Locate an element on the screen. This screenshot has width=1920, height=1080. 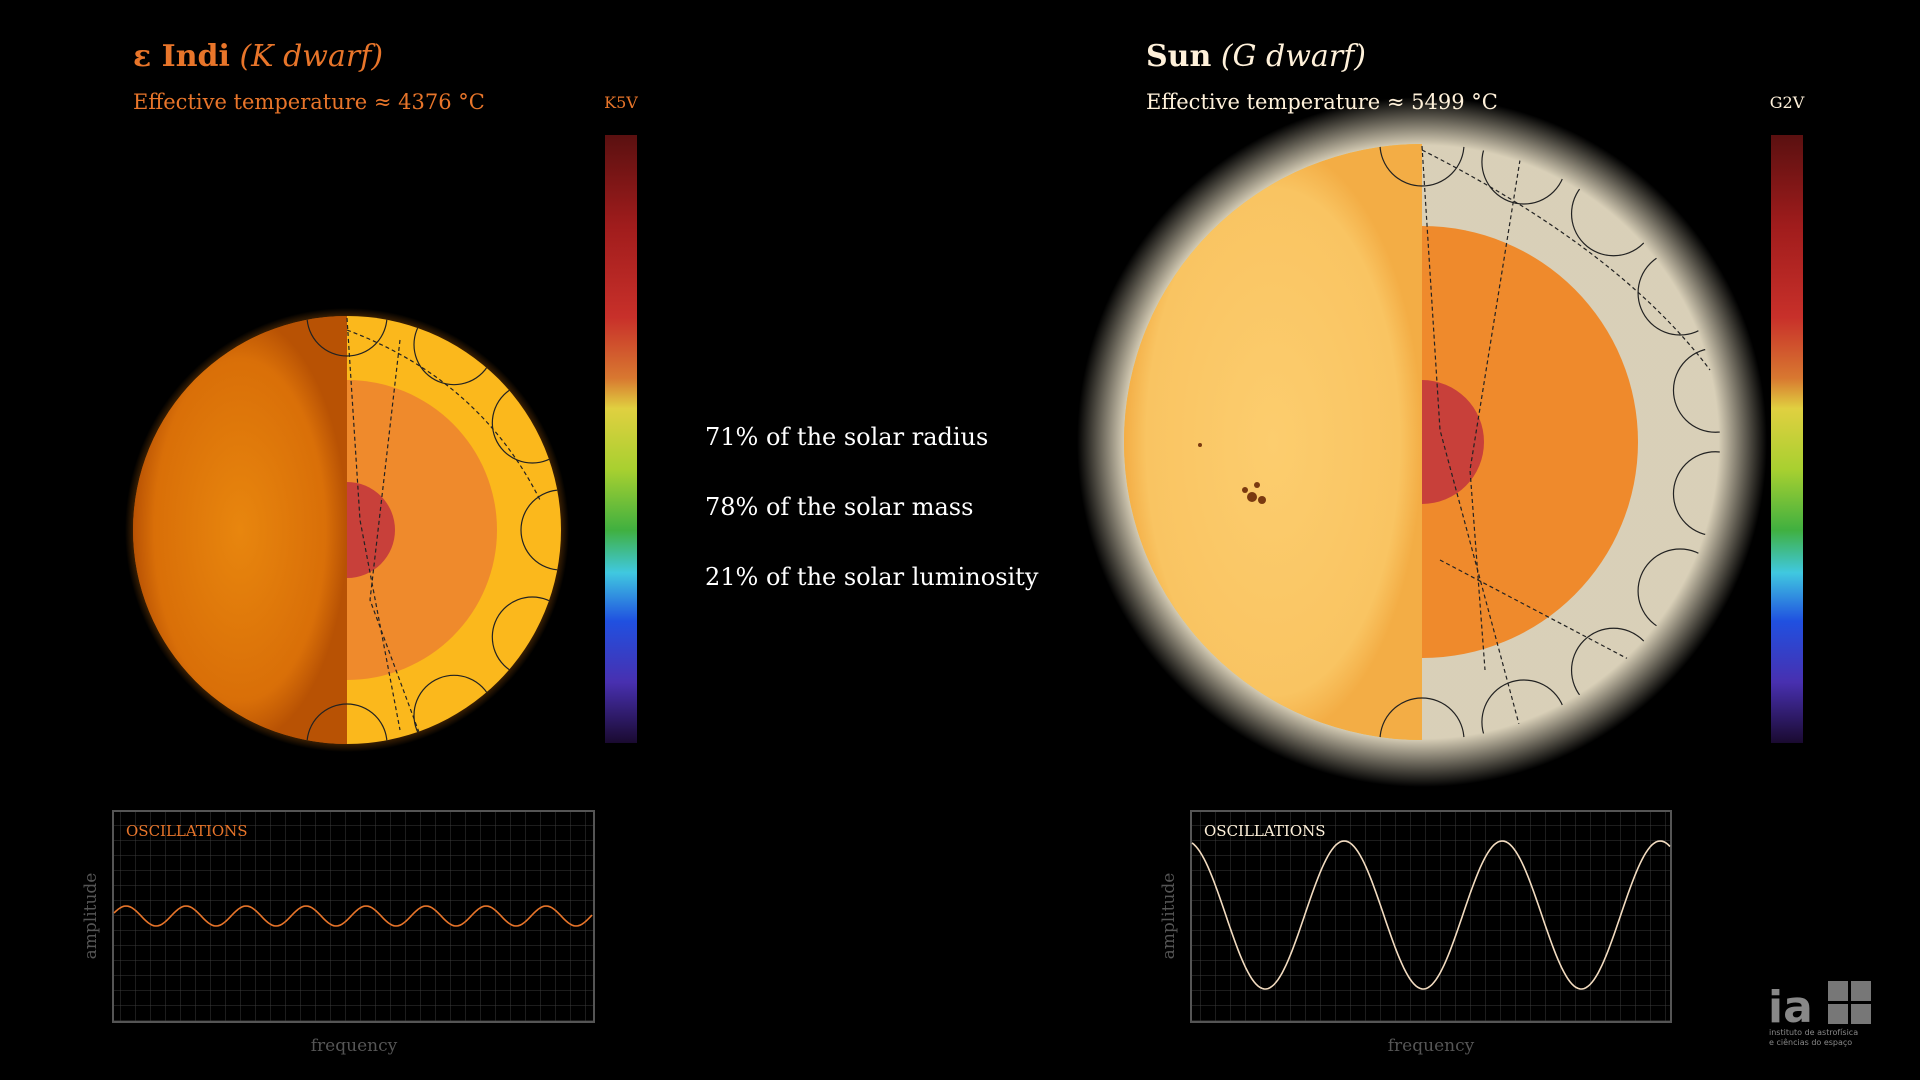
star-name: Sun is located at coordinates (1178, 56).